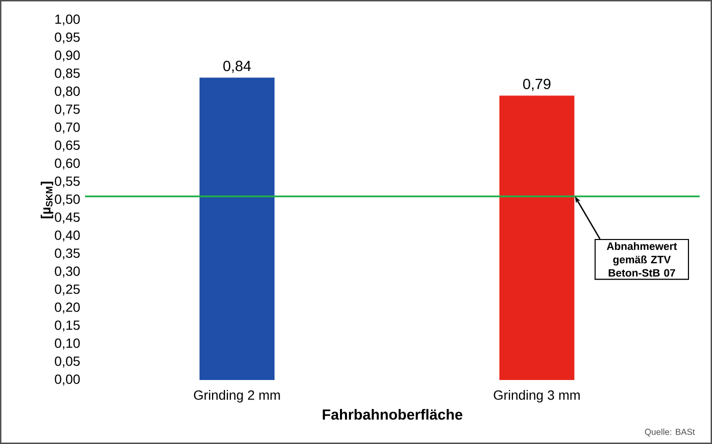  Describe the element at coordinates (67, 218) in the screenshot. I see `y-tick-label: 0,45` at that location.